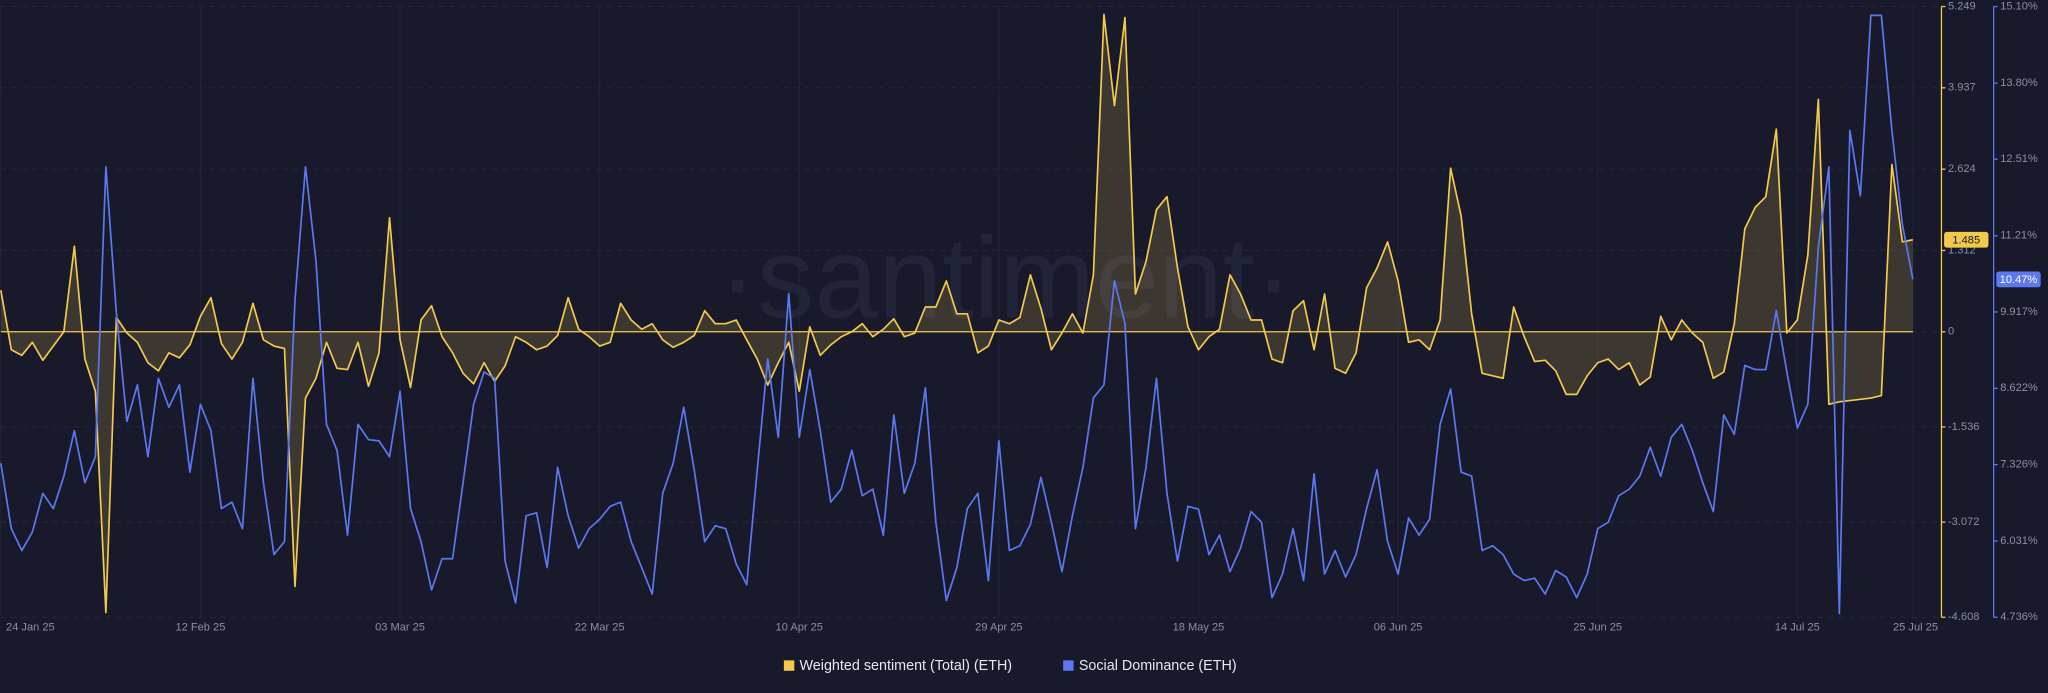 Image resolution: width=2048 pixels, height=693 pixels. Describe the element at coordinates (1963, 522) in the screenshot. I see `y-tick-label: -3.072` at that location.